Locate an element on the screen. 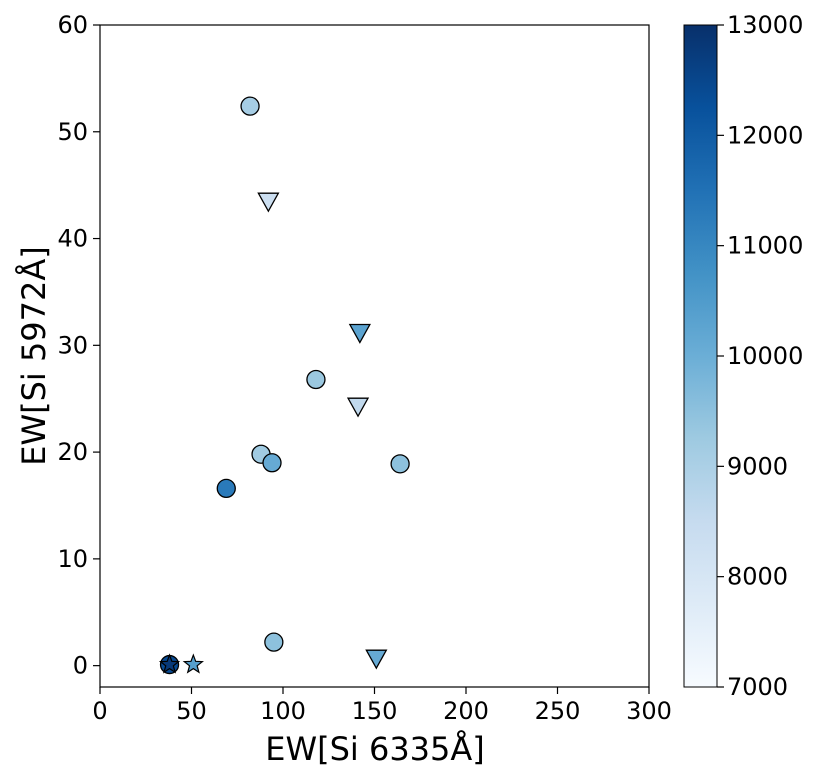 This screenshot has width=830, height=782. colorbar is located at coordinates (700, 356).